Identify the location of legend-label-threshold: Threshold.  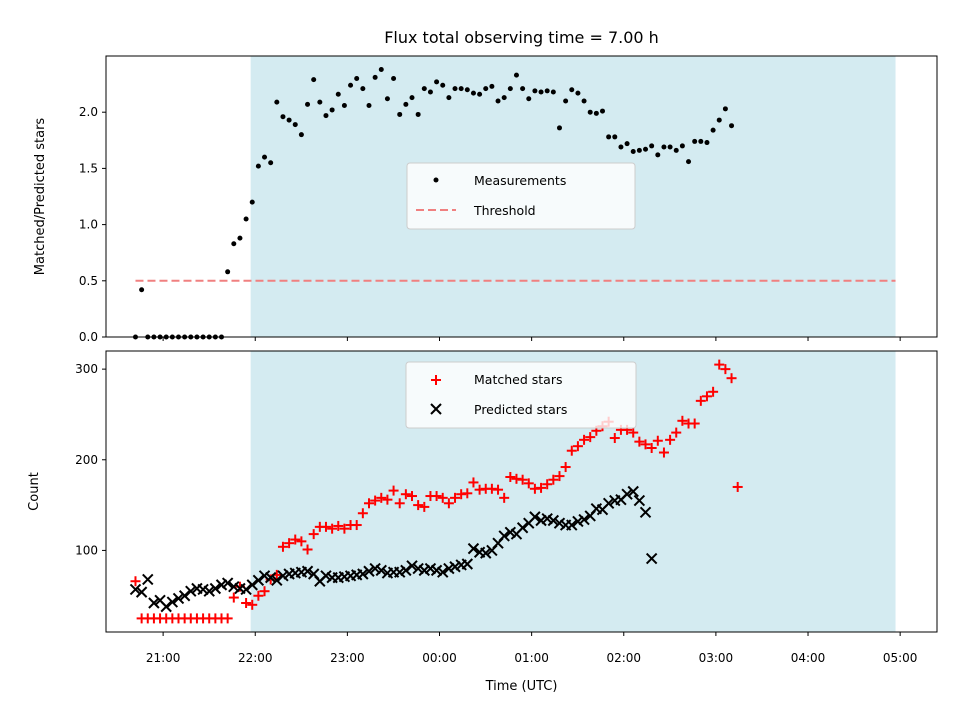
(504, 210).